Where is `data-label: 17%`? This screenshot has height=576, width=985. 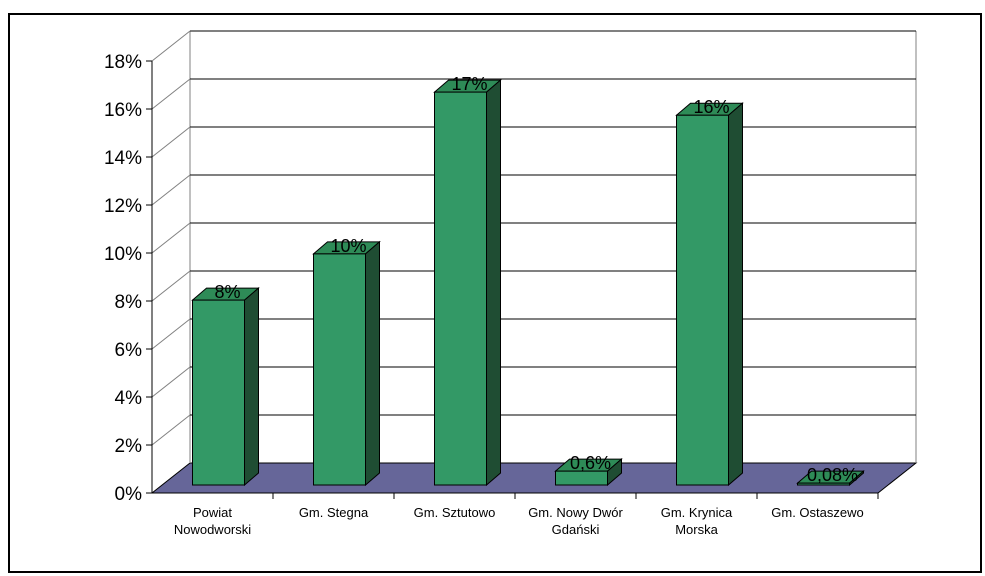
data-label: 17% is located at coordinates (469, 84).